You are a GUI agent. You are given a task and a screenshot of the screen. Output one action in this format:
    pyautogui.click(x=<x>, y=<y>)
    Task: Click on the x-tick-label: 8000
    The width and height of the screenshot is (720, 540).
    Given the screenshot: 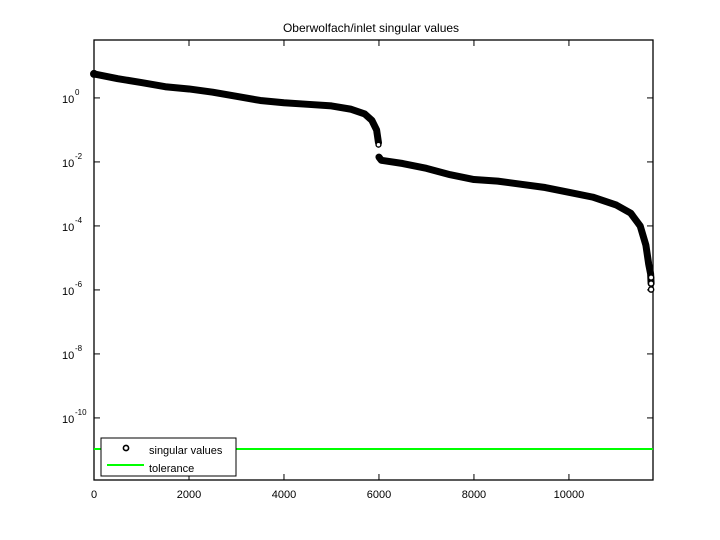 What is the action you would take?
    pyautogui.click(x=474, y=495)
    